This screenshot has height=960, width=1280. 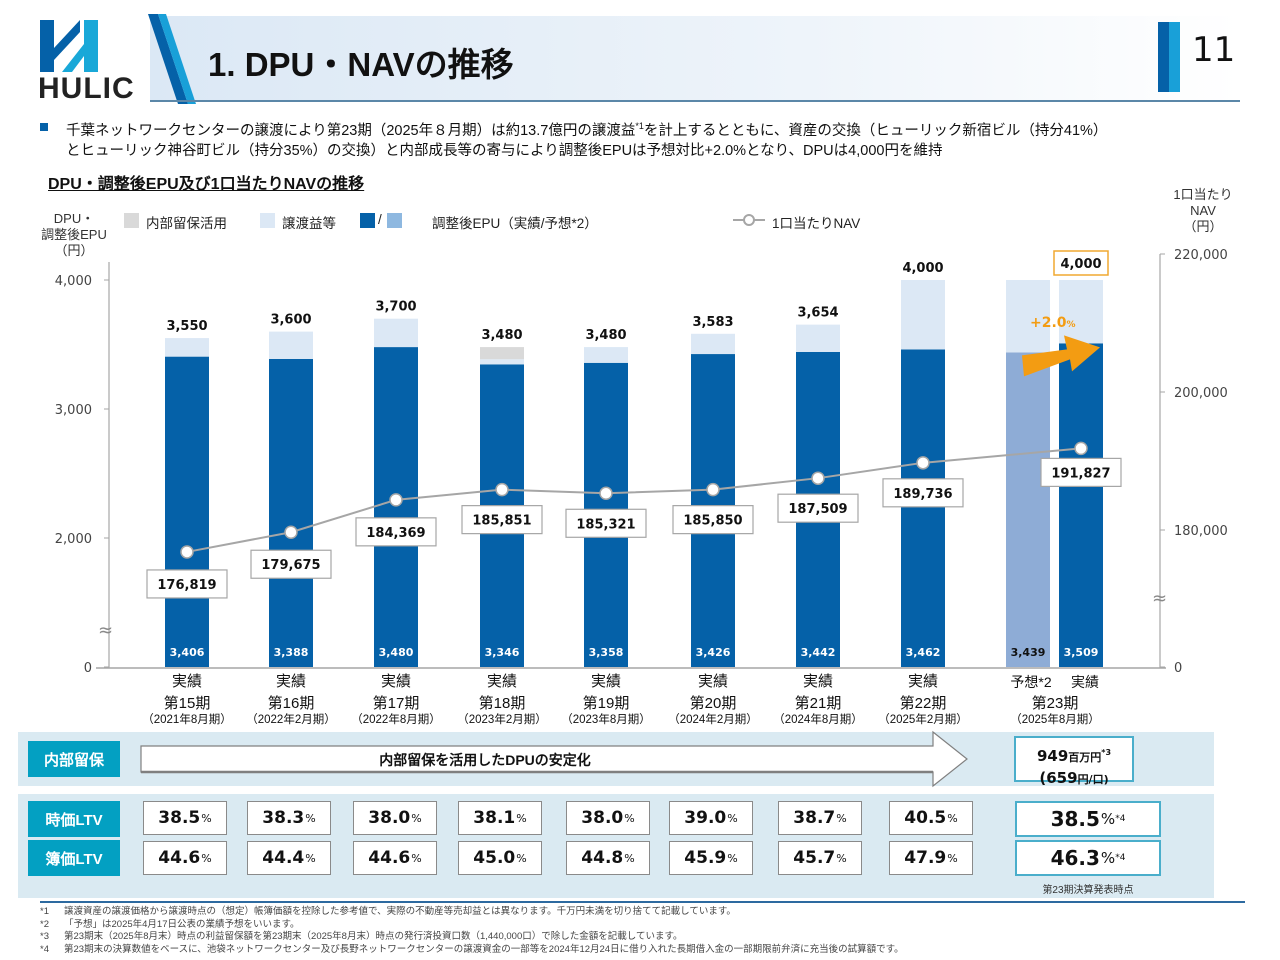 I want to click on nav-data-label: 185,321, so click(x=605, y=524).